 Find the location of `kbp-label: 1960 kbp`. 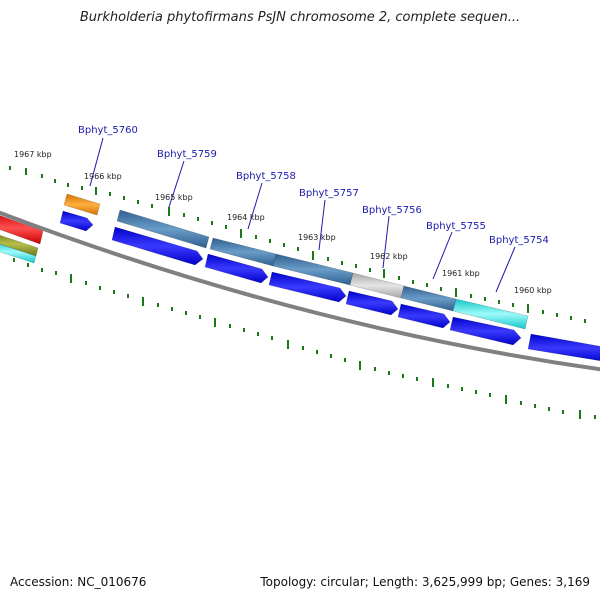

kbp-label: 1960 kbp is located at coordinates (533, 290).